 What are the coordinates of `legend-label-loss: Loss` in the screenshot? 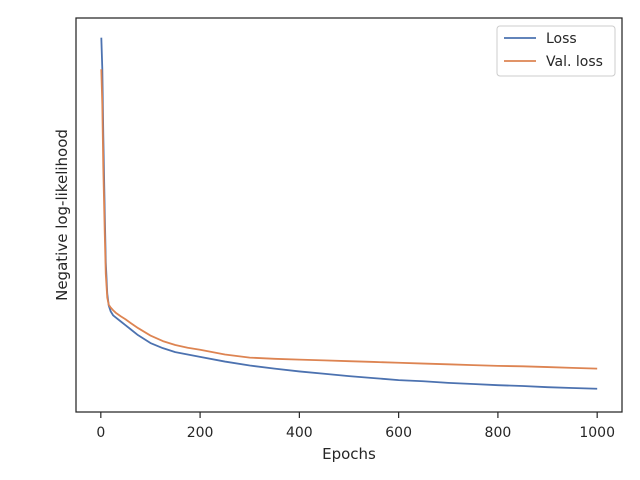 It's located at (561, 39).